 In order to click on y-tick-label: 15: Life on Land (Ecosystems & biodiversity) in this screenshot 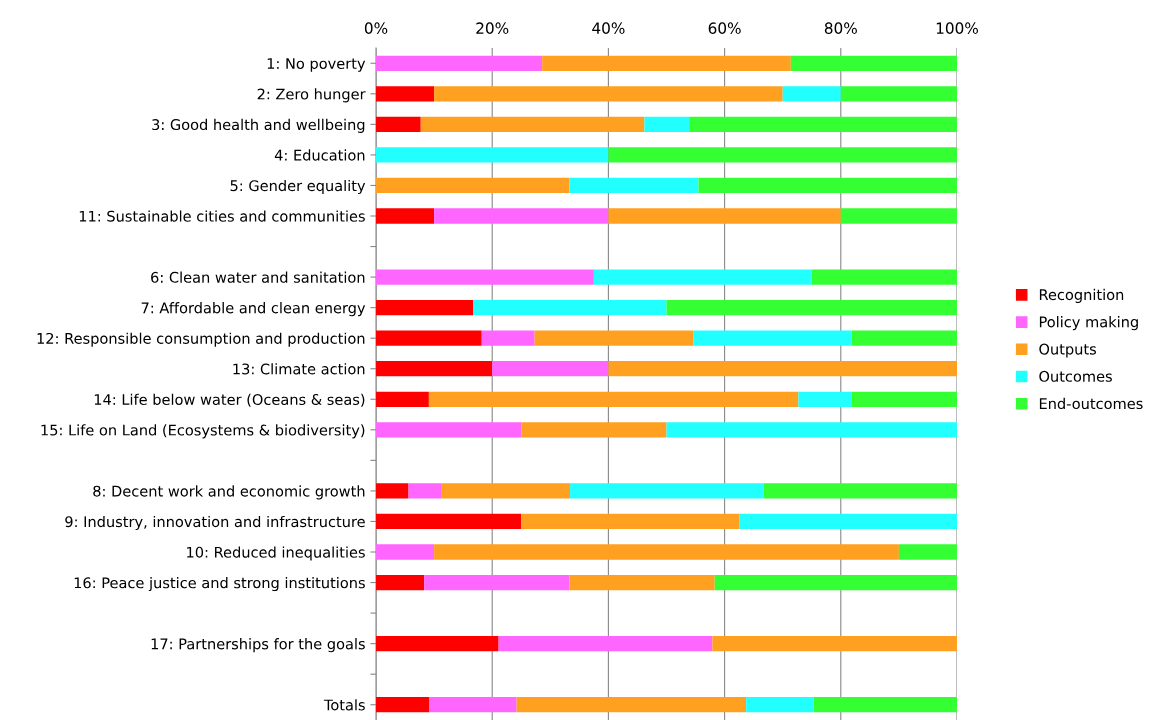, I will do `click(203, 431)`.